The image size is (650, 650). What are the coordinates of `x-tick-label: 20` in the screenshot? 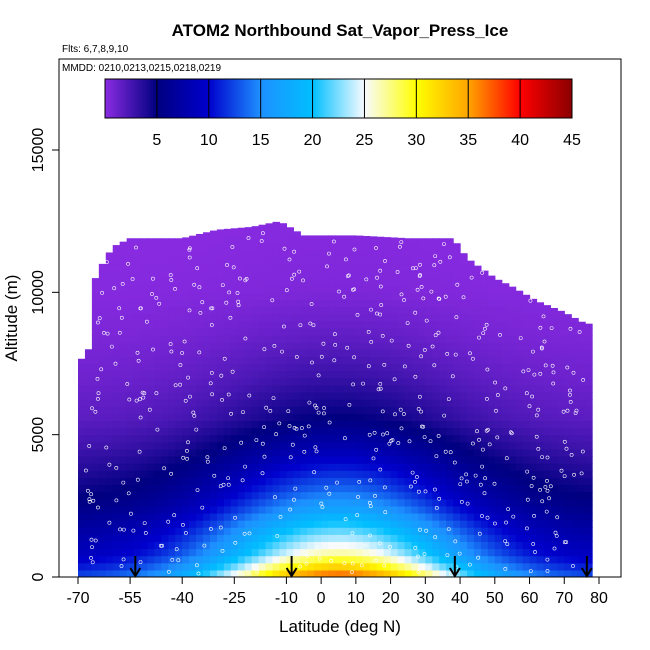 It's located at (391, 598).